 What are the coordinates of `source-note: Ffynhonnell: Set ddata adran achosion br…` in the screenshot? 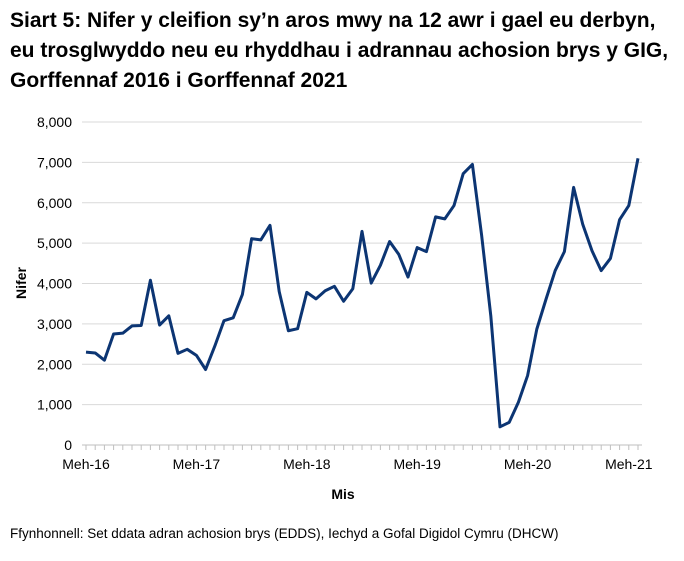 It's located at (284, 533).